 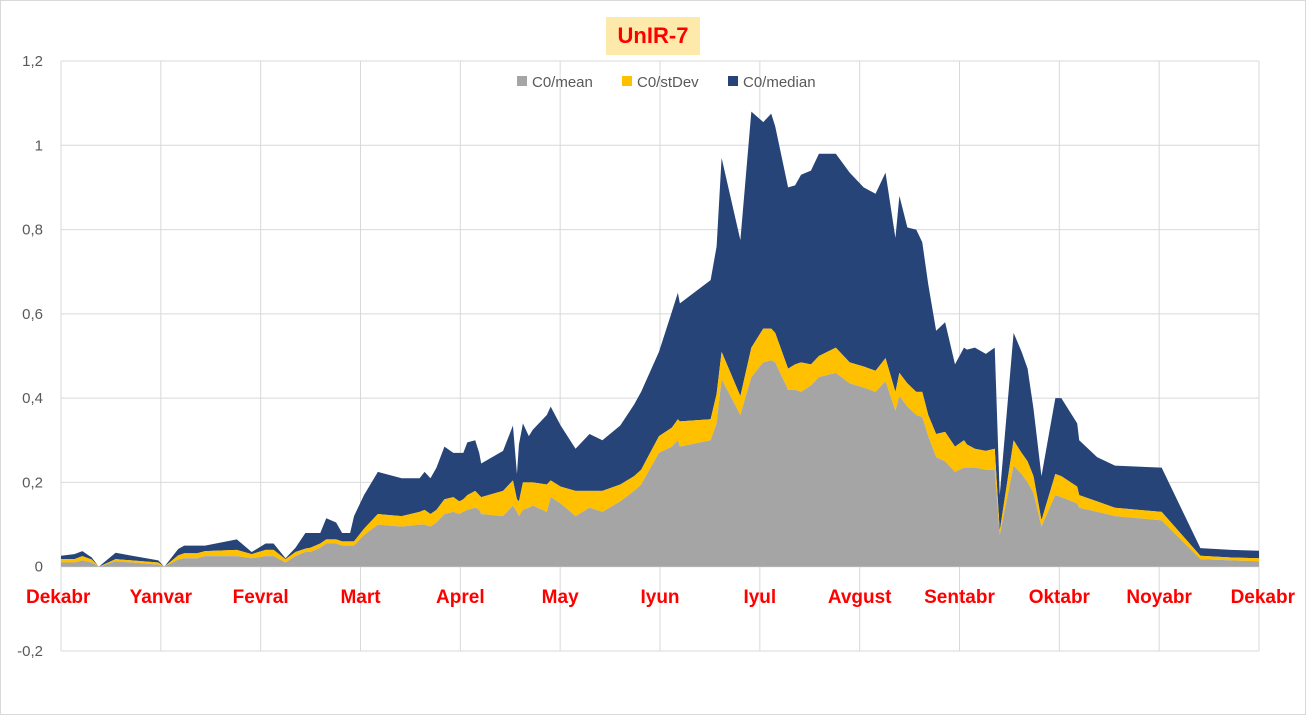 What do you see at coordinates (1159, 597) in the screenshot?
I see `month-label: Noyabr` at bounding box center [1159, 597].